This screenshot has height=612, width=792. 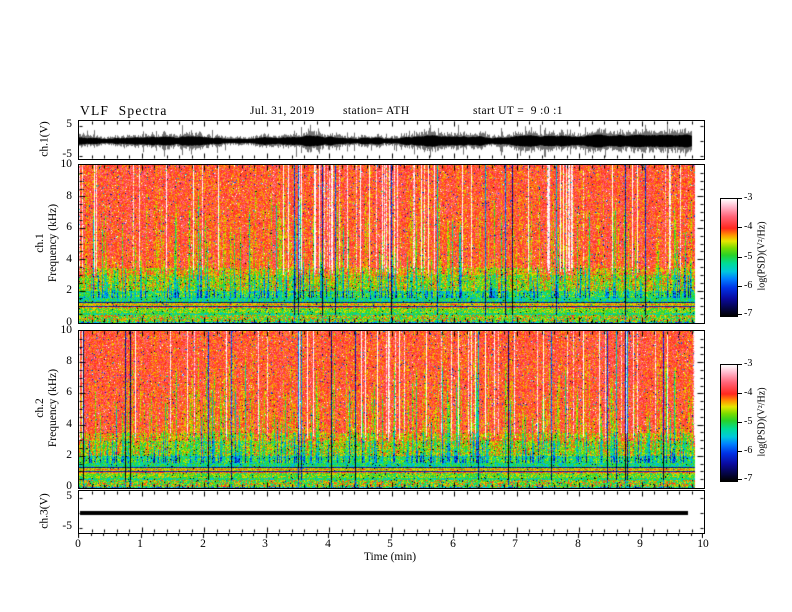 I want to click on ch1-waveform-canvas, so click(x=391, y=140).